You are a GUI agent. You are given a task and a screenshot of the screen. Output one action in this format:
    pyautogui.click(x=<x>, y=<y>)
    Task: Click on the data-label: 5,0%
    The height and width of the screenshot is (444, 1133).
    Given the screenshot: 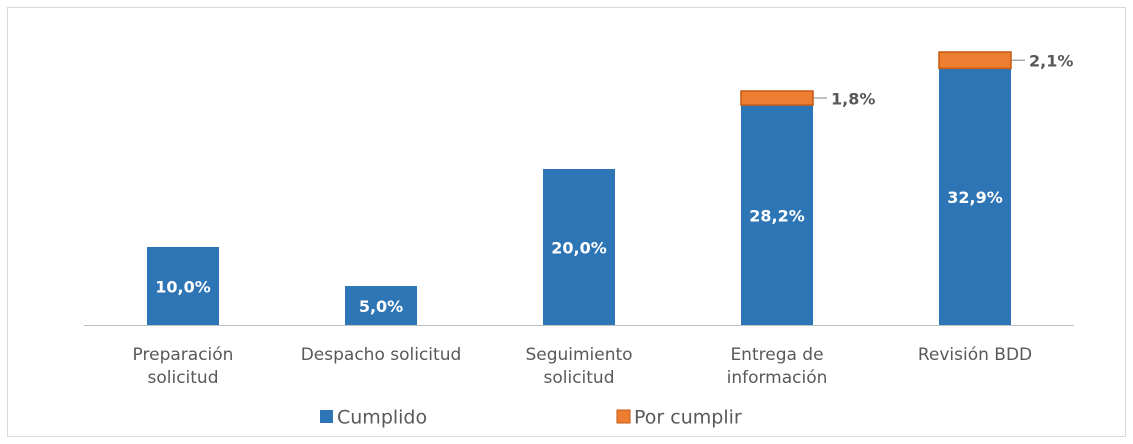 What is the action you would take?
    pyautogui.click(x=381, y=306)
    